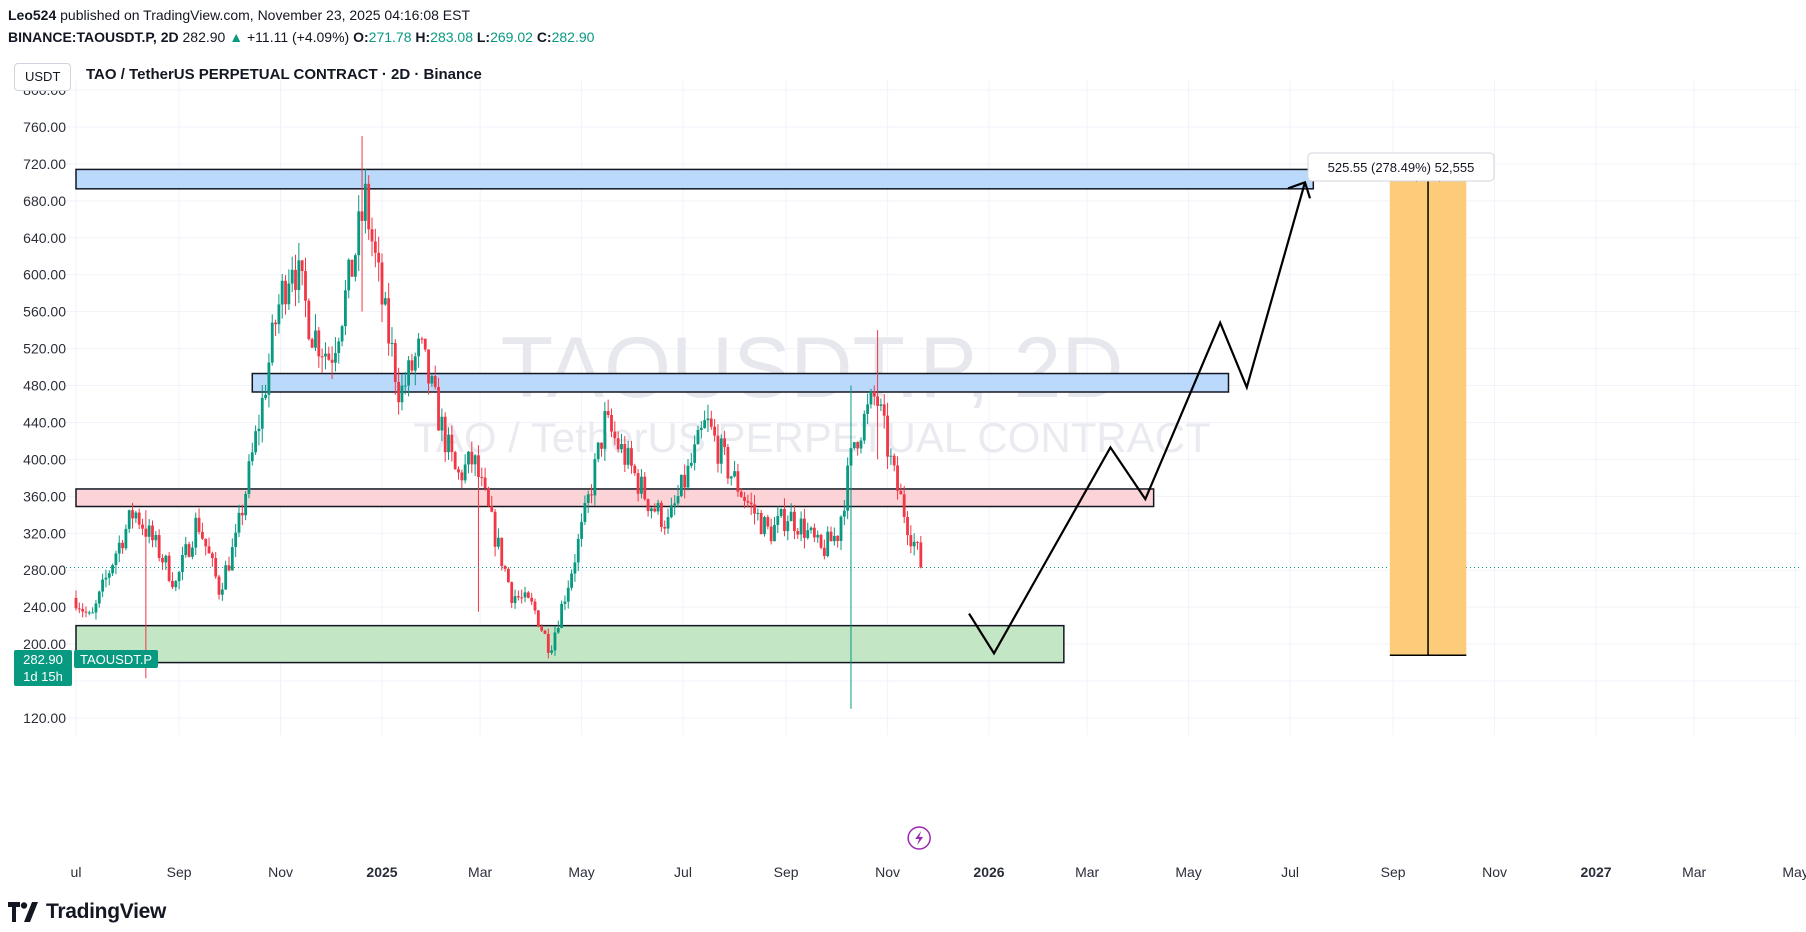  I want to click on zone-demand-lower, so click(570, 644).